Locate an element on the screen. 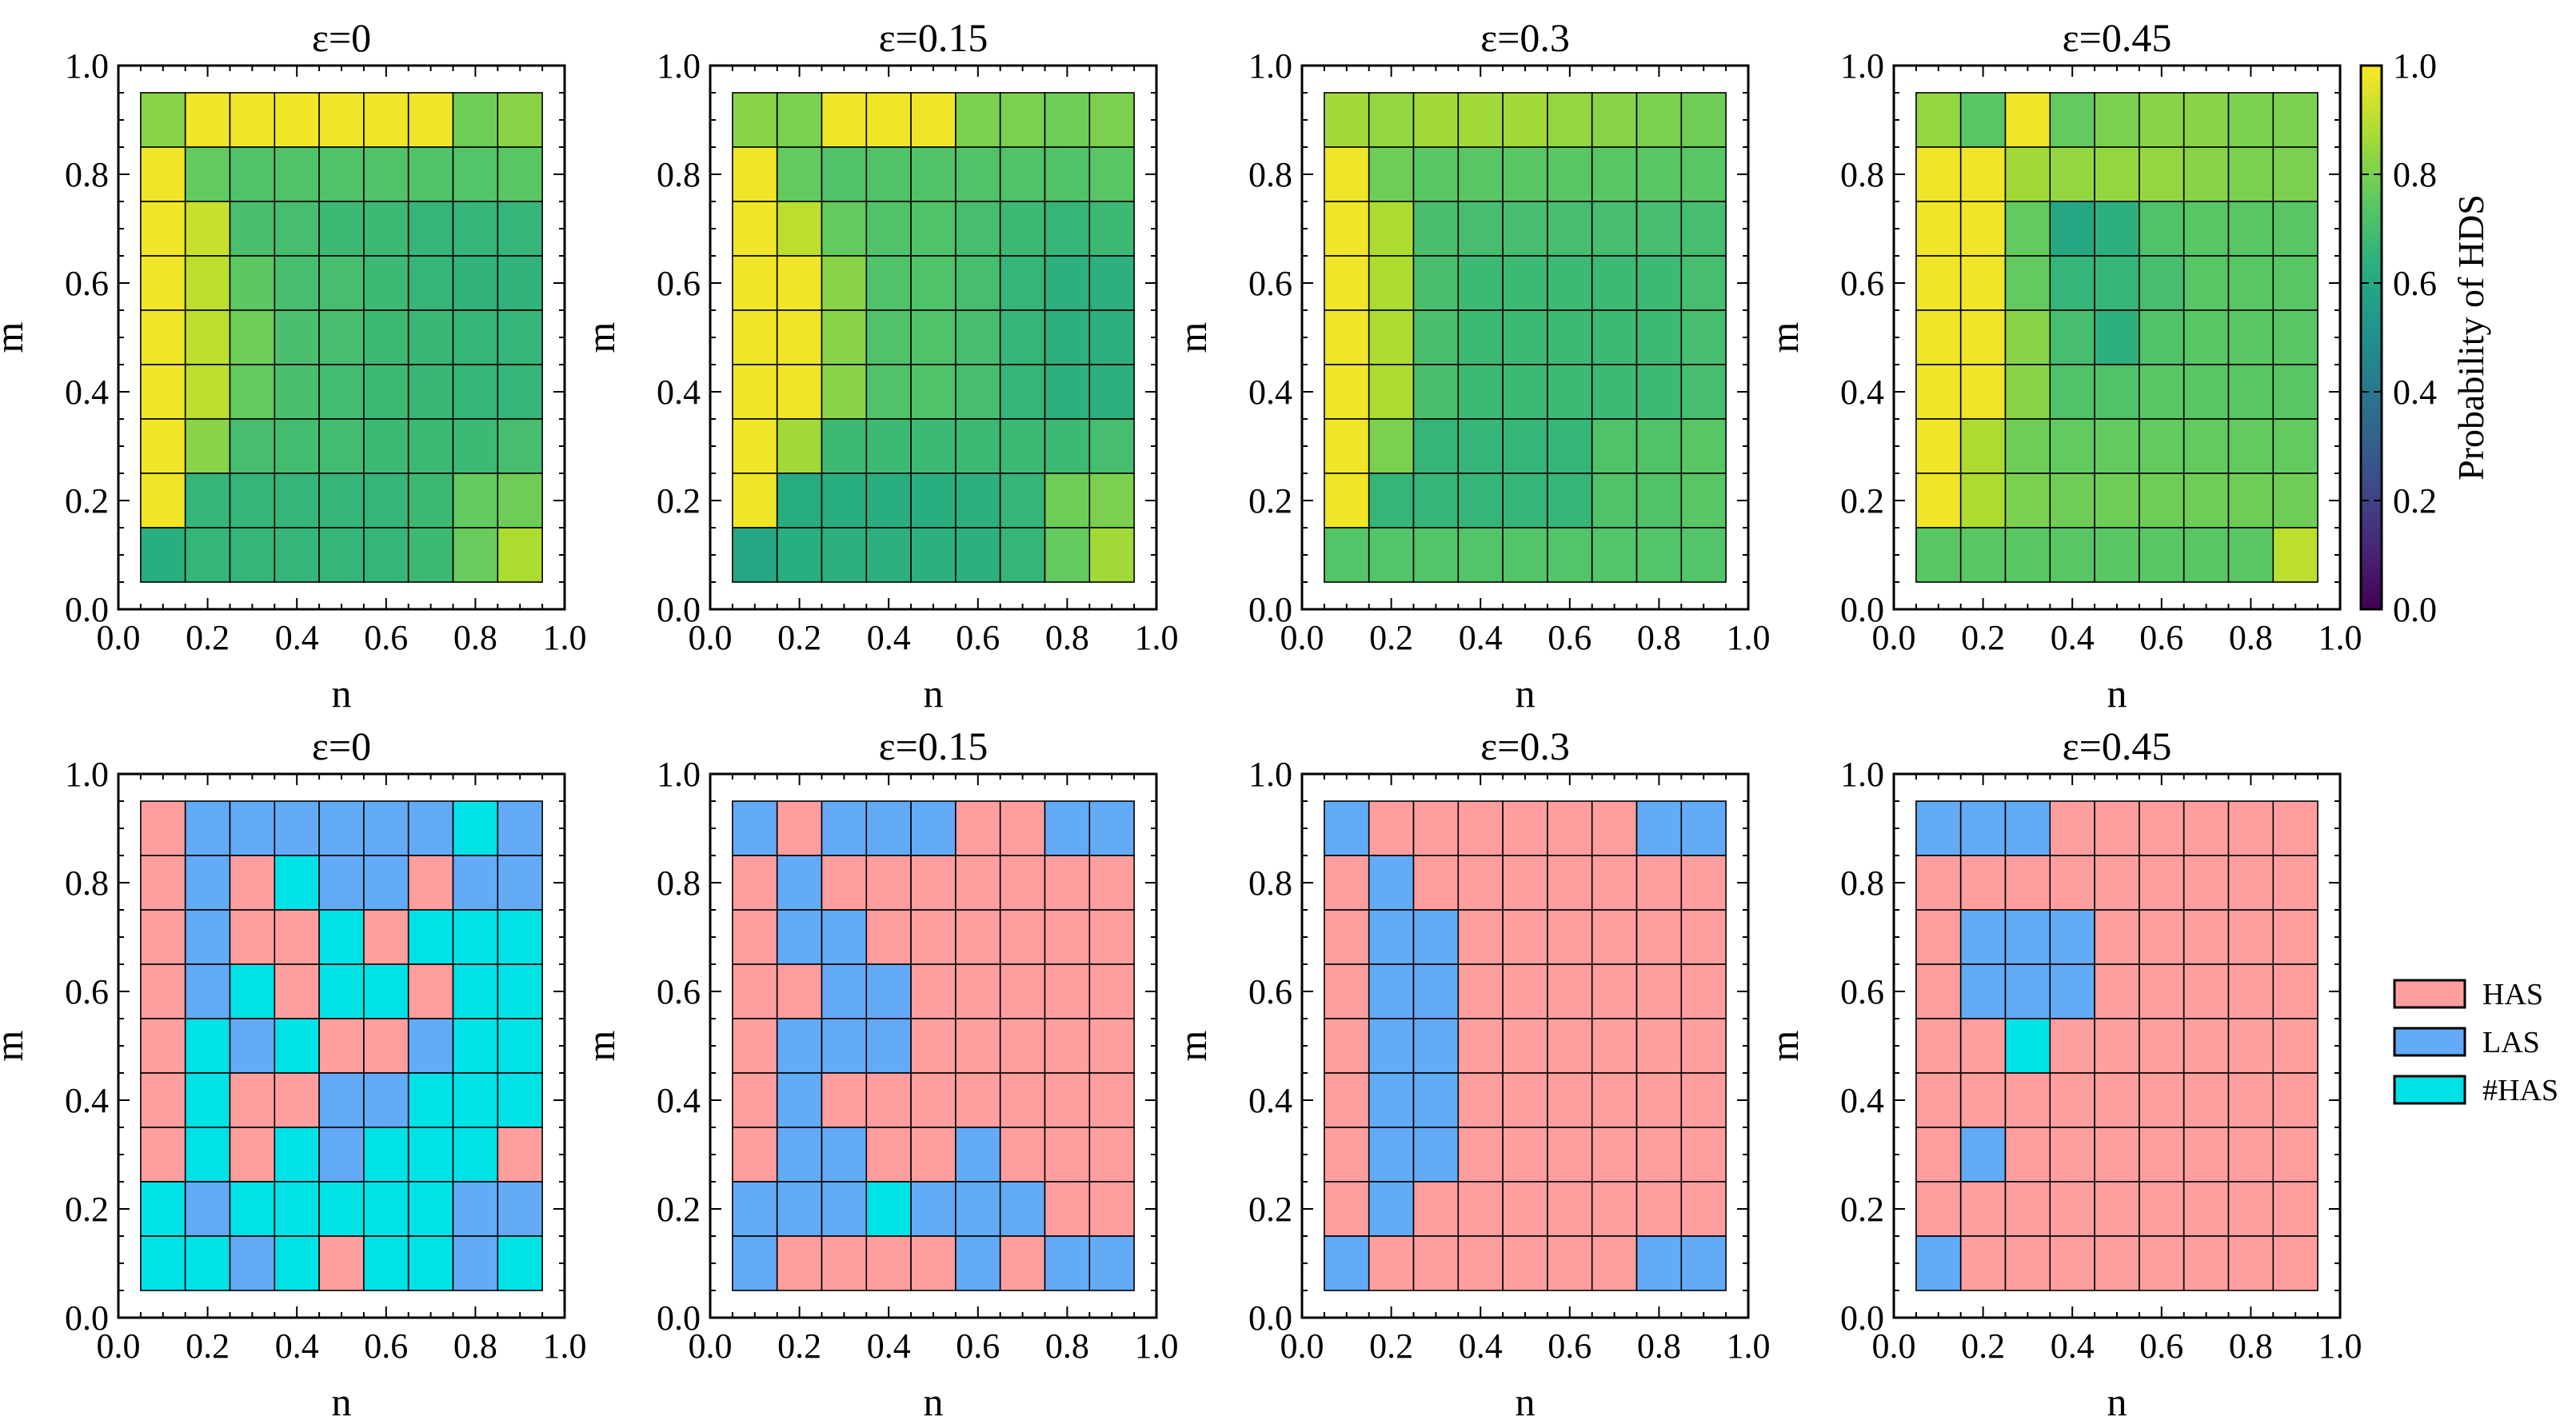 This screenshot has height=1420, width=2576. y-axis-label: m is located at coordinates (600, 337).